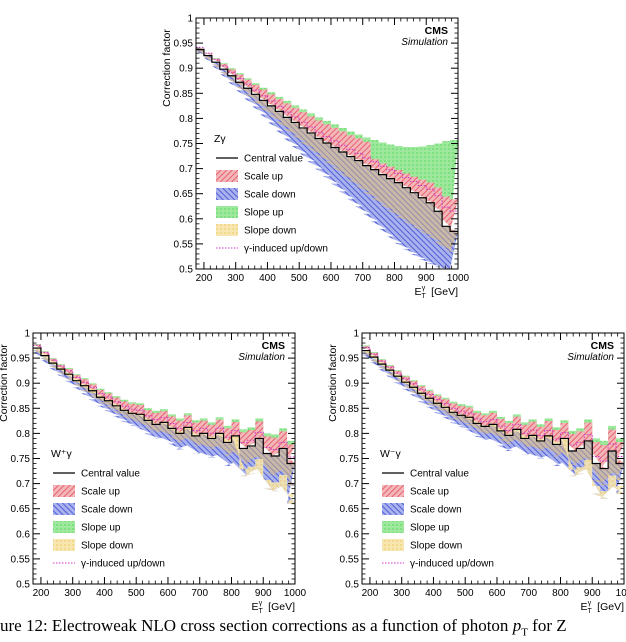 The width and height of the screenshot is (626, 642). I want to click on y-tick-label: 0.6, so click(186, 219).